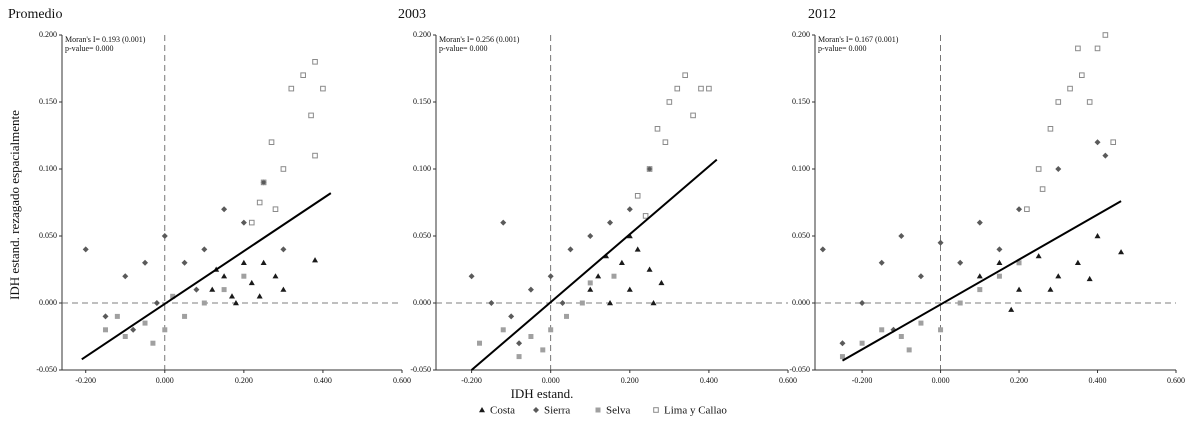 The width and height of the screenshot is (1189, 423). I want to click on y-tick-label: -0.050, so click(799, 369).